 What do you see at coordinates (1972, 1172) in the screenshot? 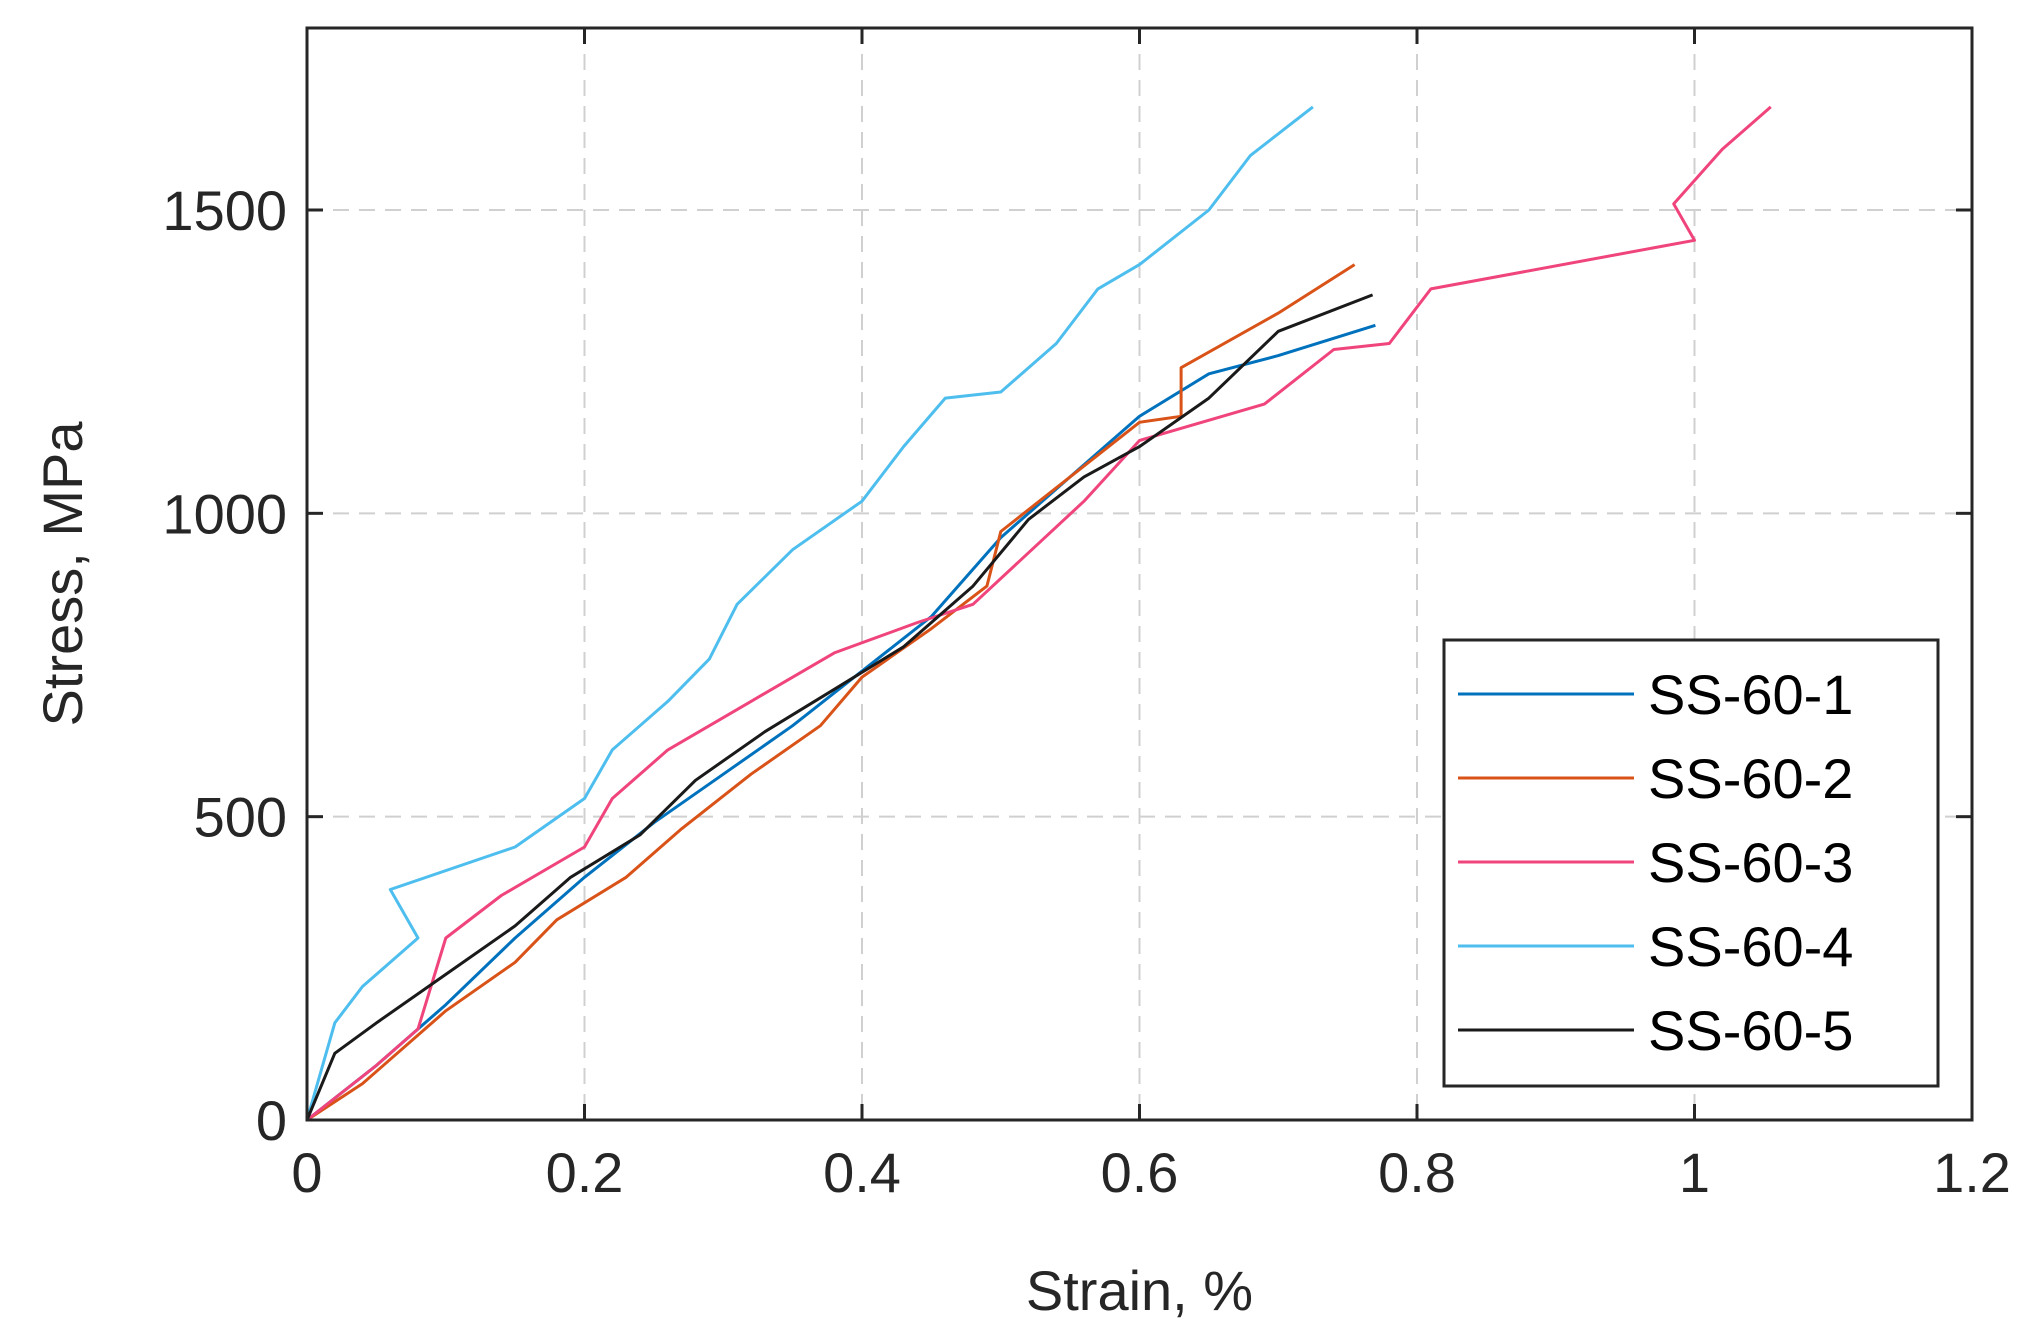
I see `x-tick-label: 1.2` at bounding box center [1972, 1172].